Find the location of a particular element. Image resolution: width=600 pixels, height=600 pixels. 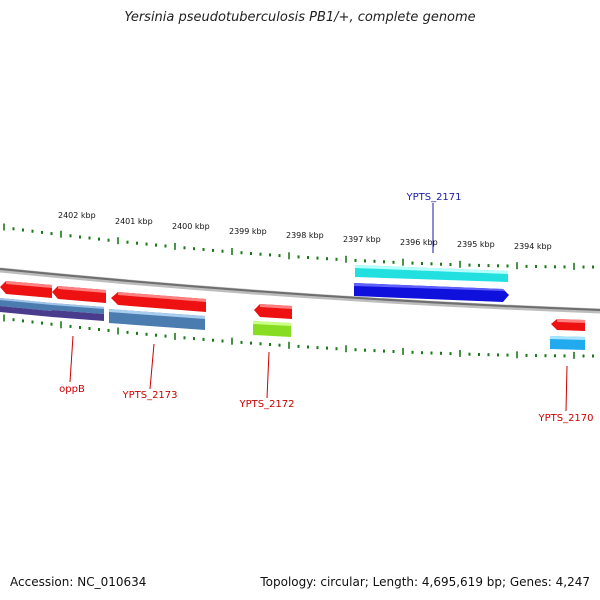

kbp-label: 2398 kbp is located at coordinates (305, 235).